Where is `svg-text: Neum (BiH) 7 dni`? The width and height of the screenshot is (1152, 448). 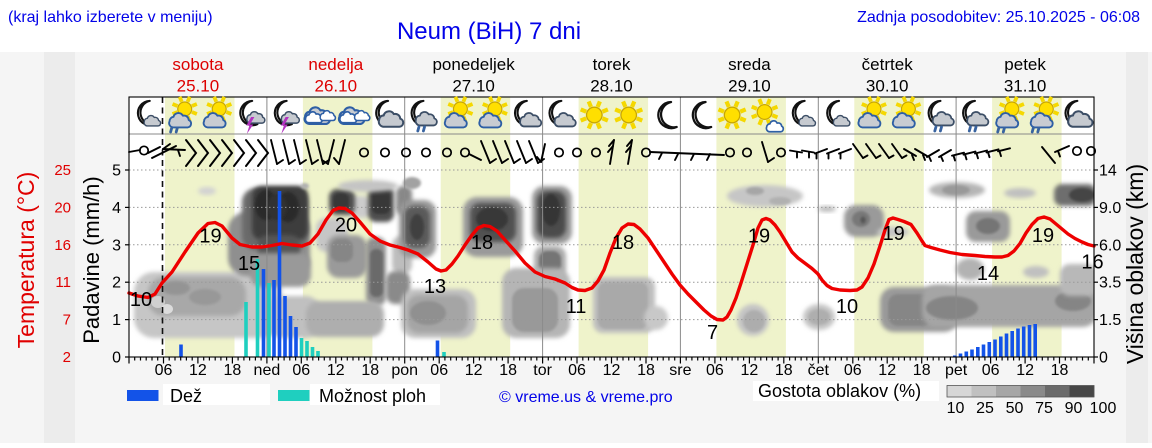
svg-text: Neum (BiH) 7 dni is located at coordinates (489, 31).